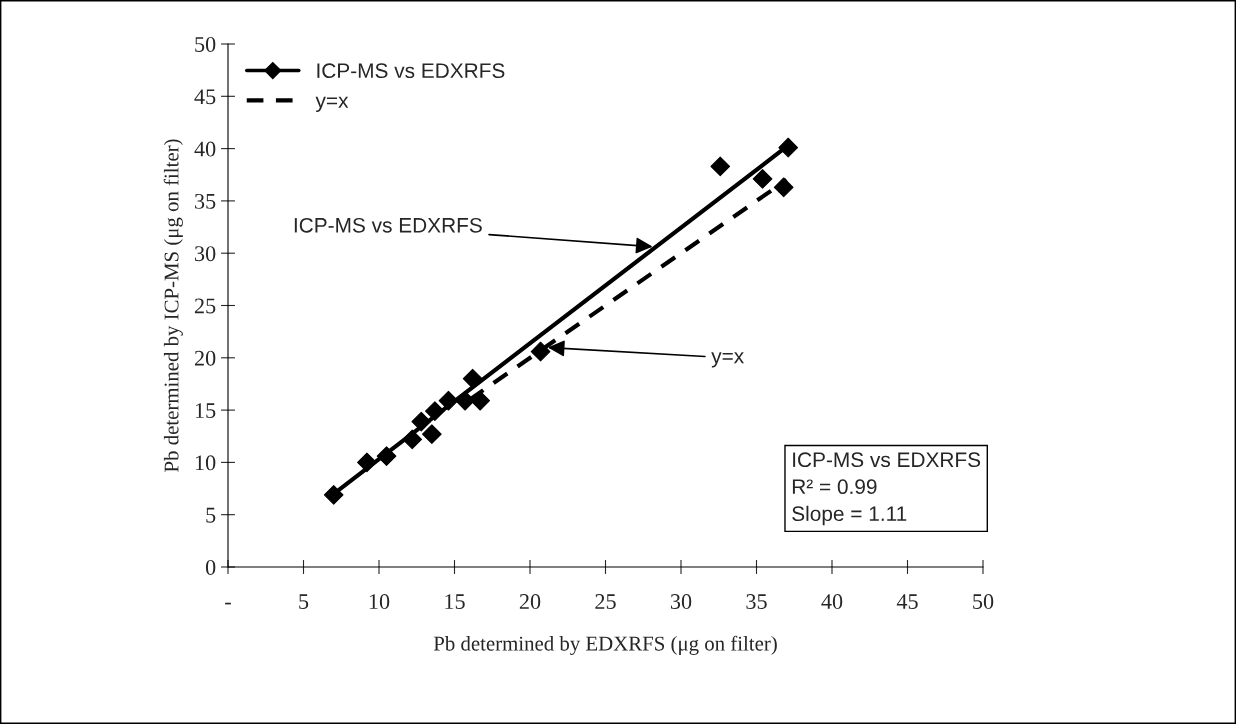 This screenshot has height=724, width=1236. What do you see at coordinates (605, 602) in the screenshot?
I see `x-tick-label: 25` at bounding box center [605, 602].